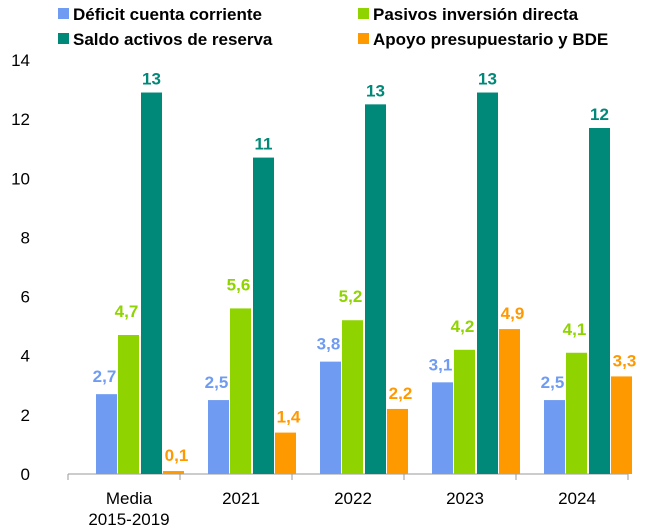  What do you see at coordinates (25, 297) in the screenshot?
I see `y-tick-label: 6` at bounding box center [25, 297].